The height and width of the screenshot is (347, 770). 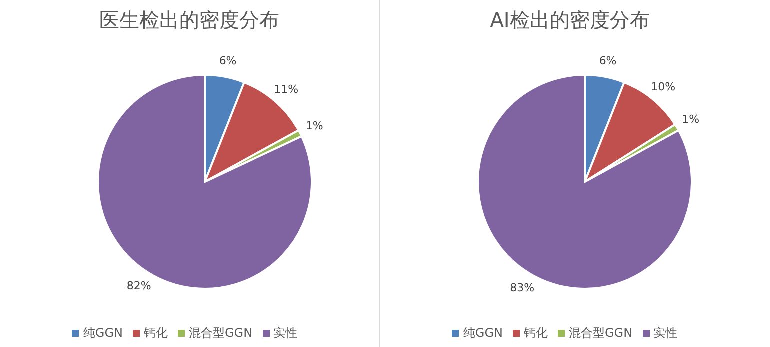 What do you see at coordinates (663, 87) in the screenshot?
I see `data-label: 10%` at bounding box center [663, 87].